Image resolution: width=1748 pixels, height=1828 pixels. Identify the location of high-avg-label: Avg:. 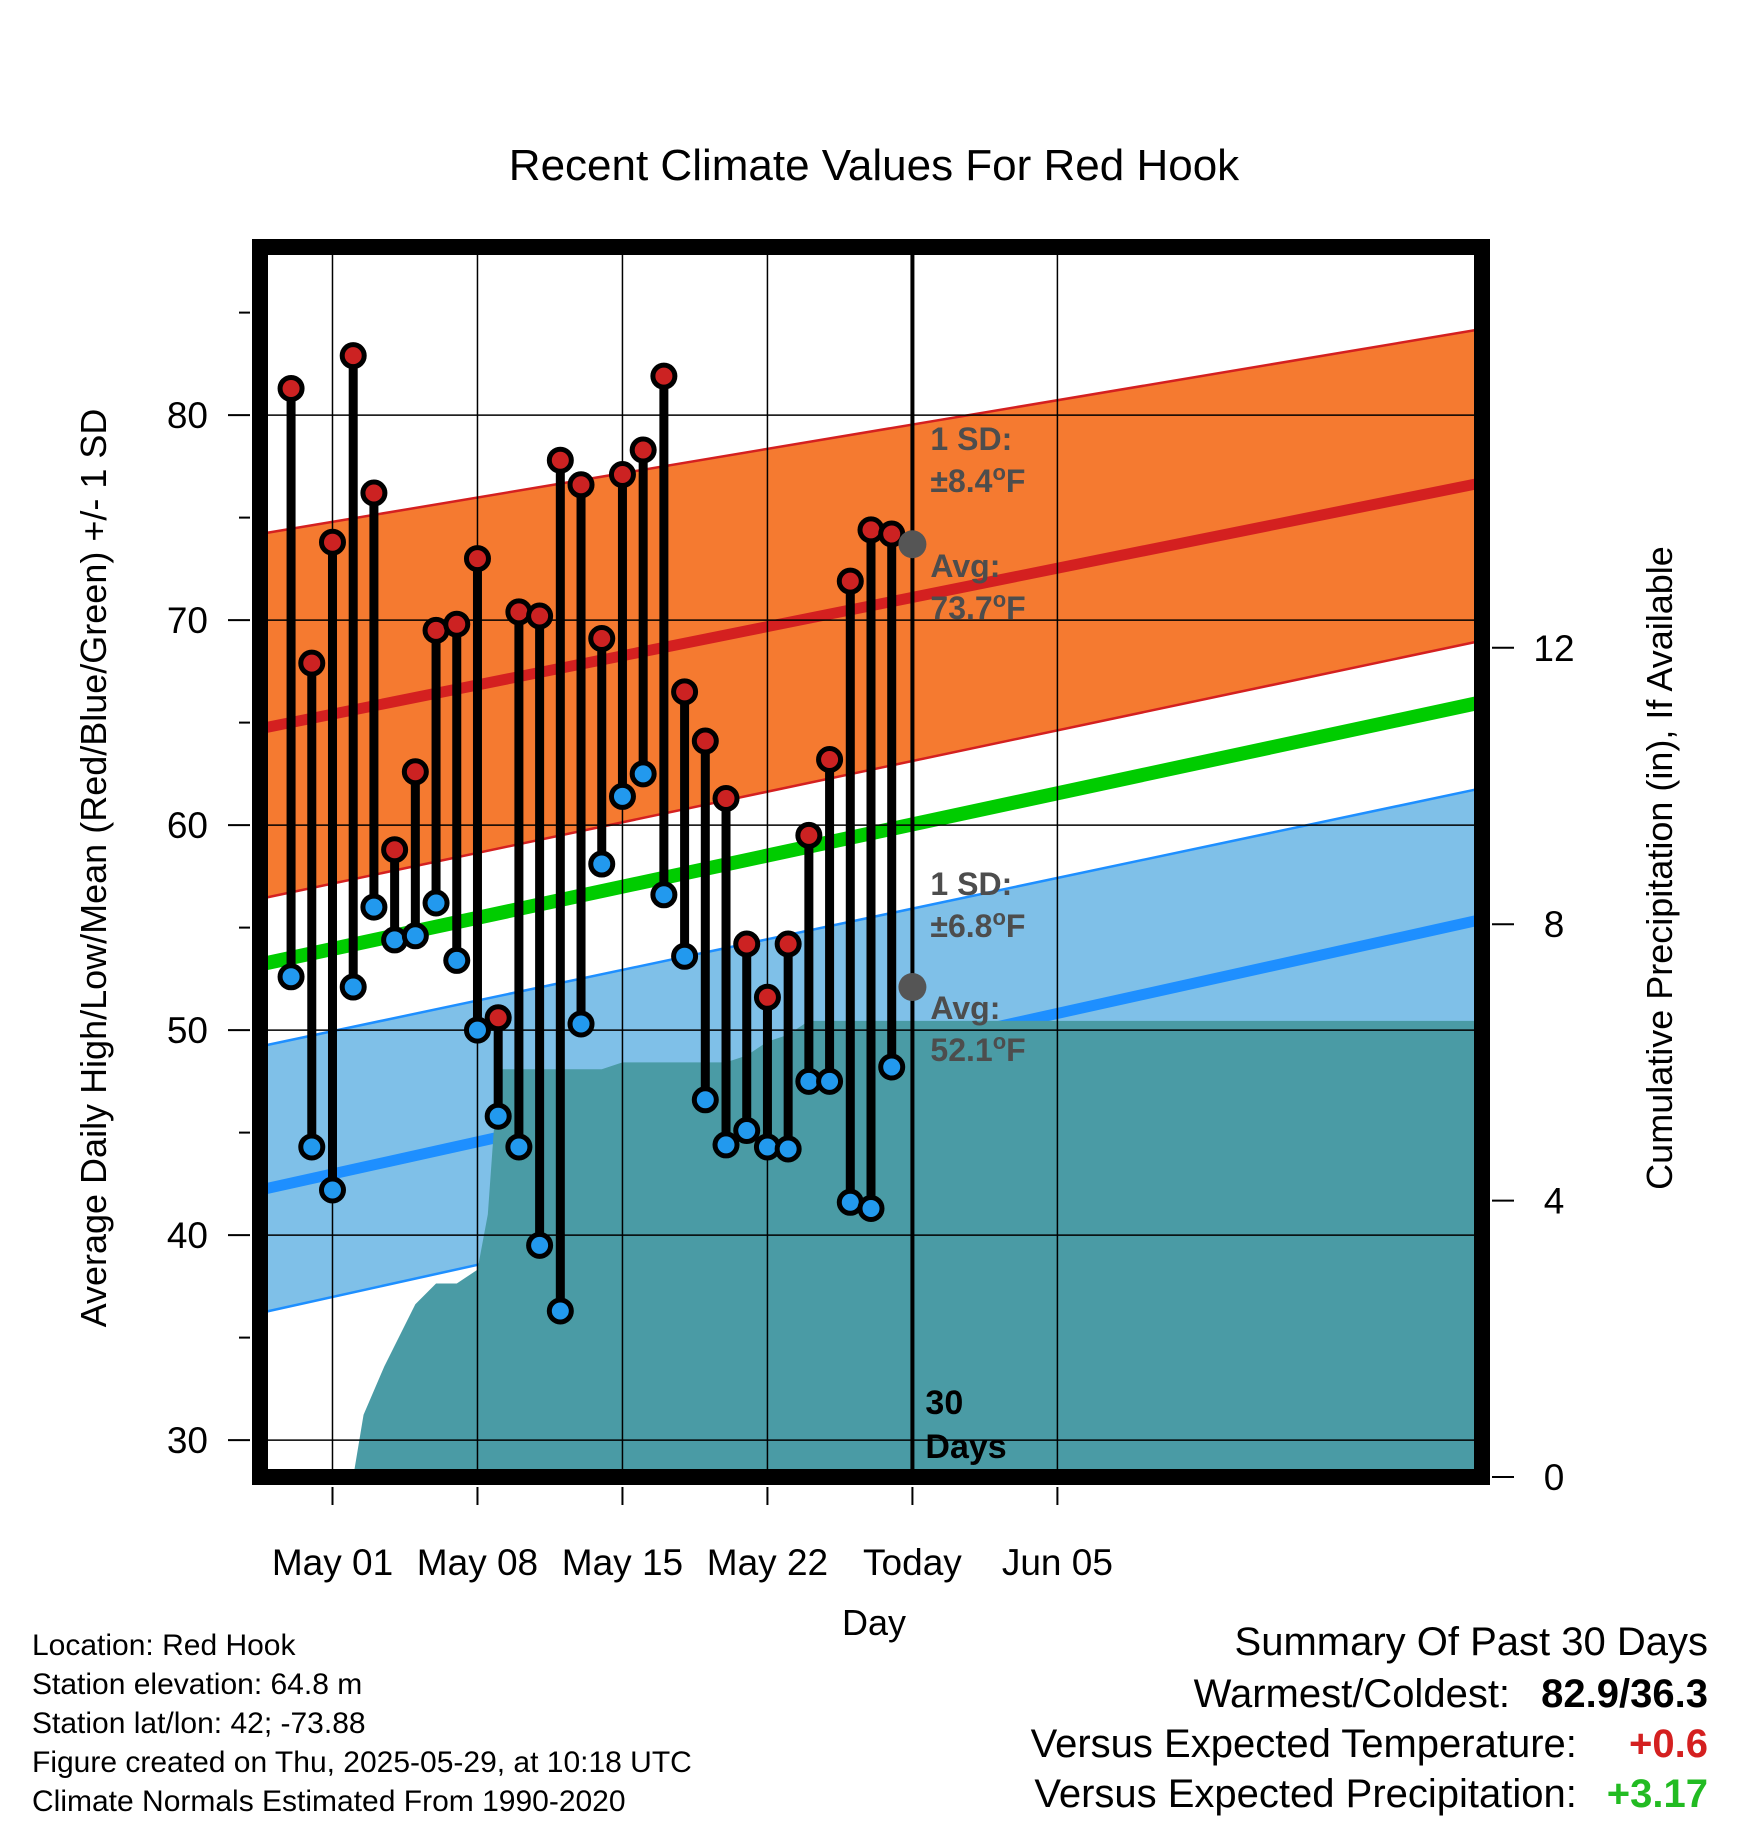
(965, 566).